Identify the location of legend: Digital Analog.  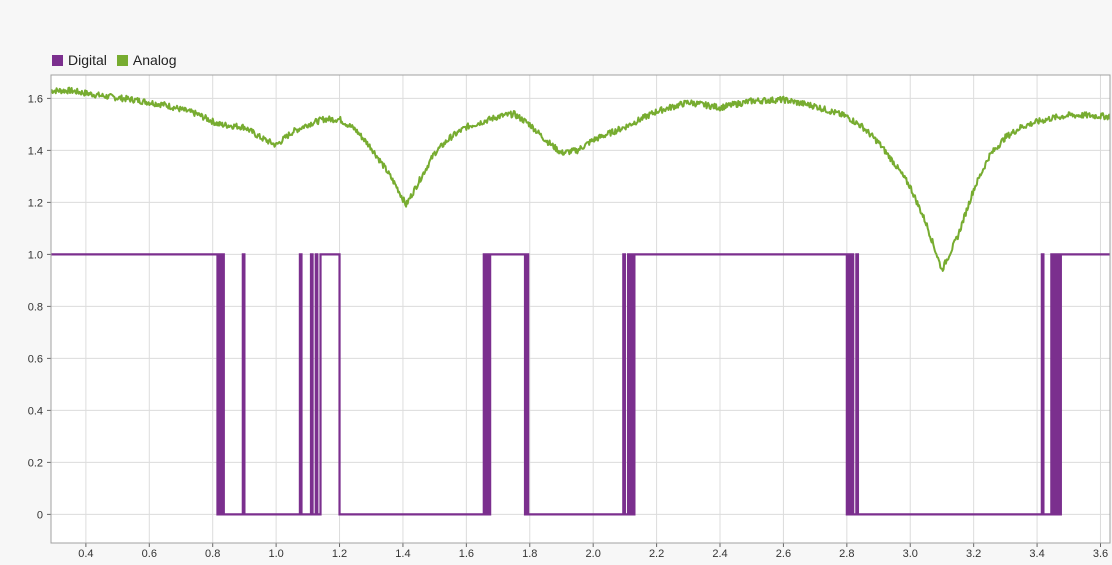
(114, 60).